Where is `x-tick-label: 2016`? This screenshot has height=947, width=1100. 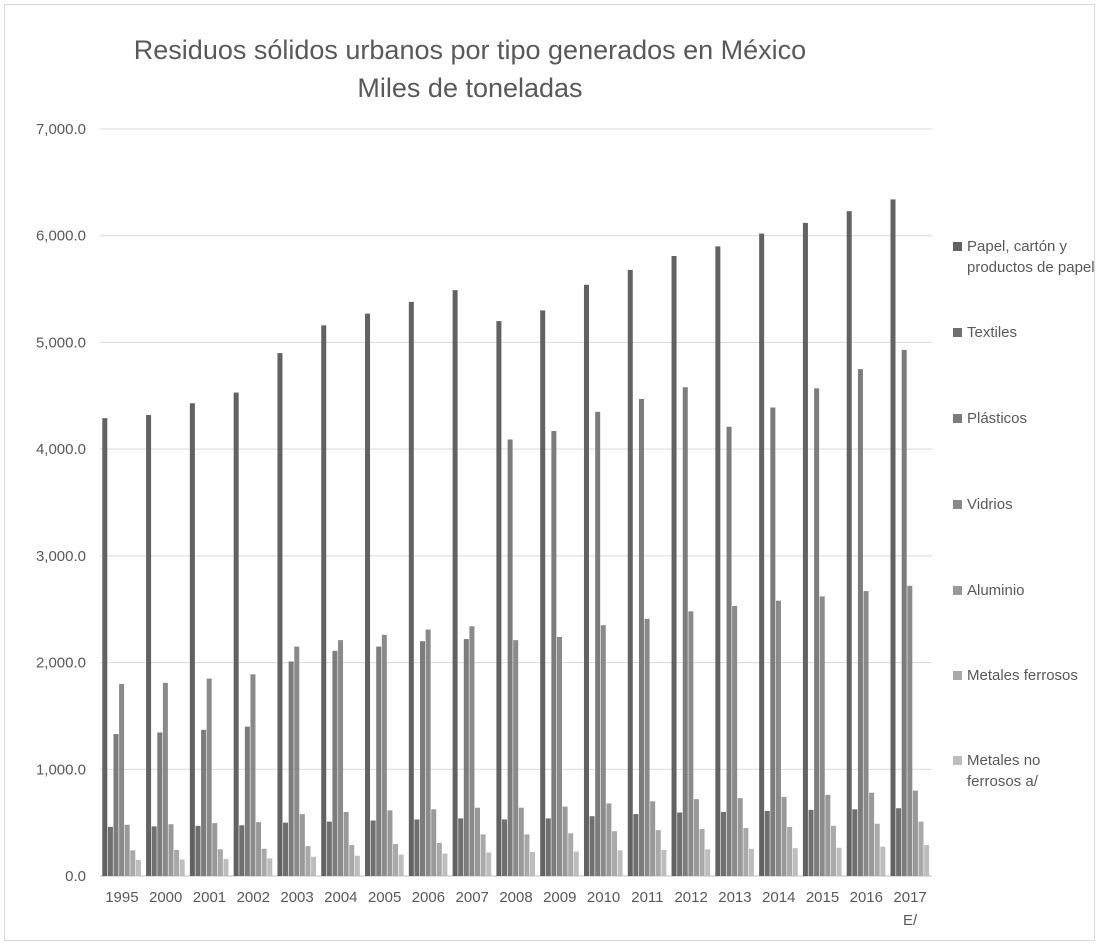
x-tick-label: 2016 is located at coordinates (866, 897).